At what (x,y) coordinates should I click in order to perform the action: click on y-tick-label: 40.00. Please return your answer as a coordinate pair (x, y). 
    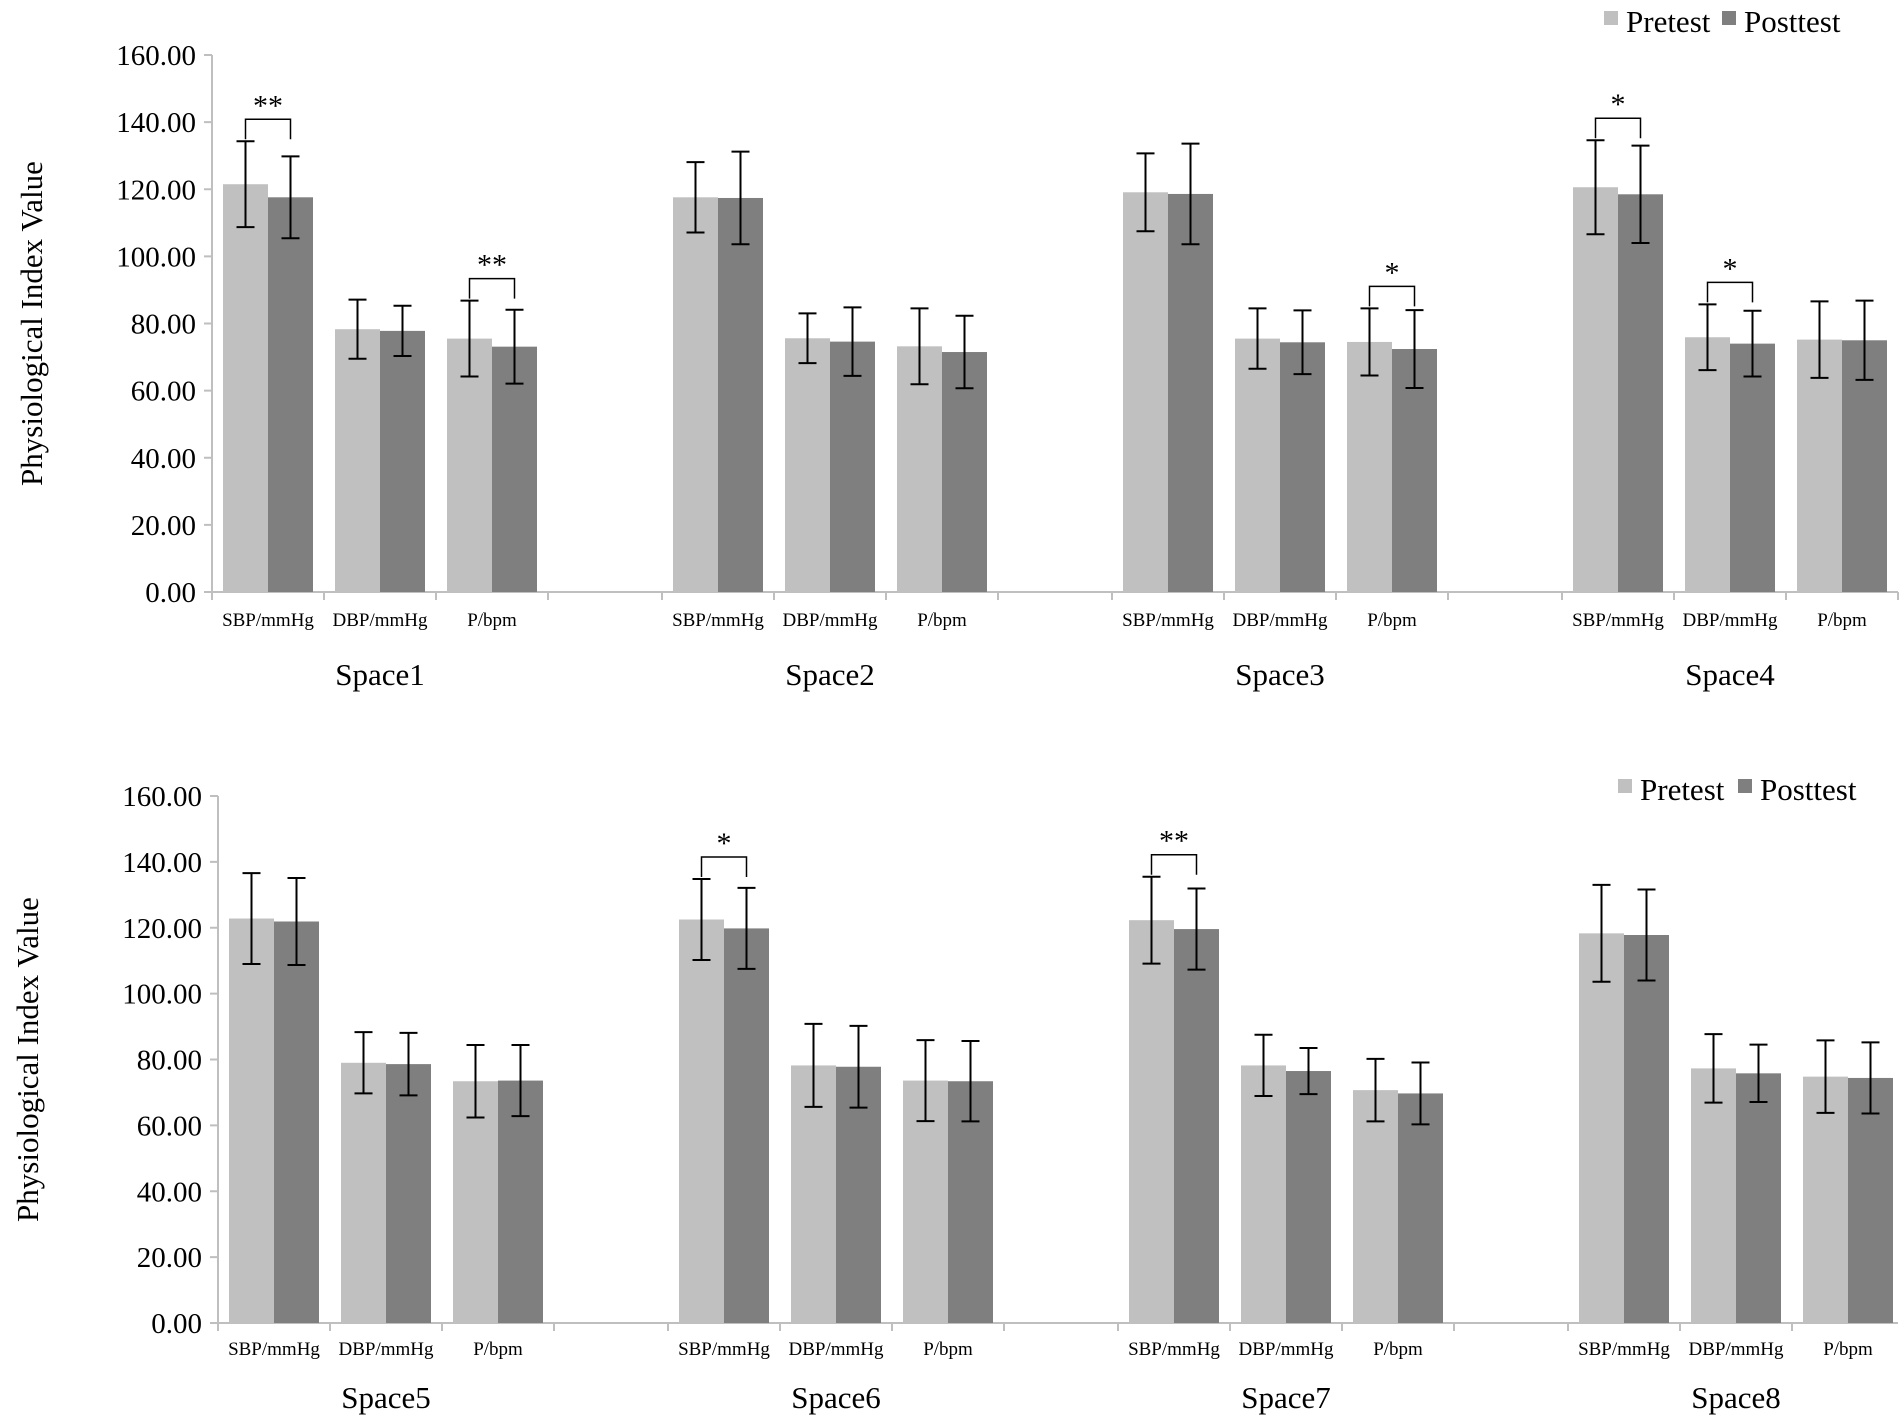
    Looking at the image, I should click on (163, 459).